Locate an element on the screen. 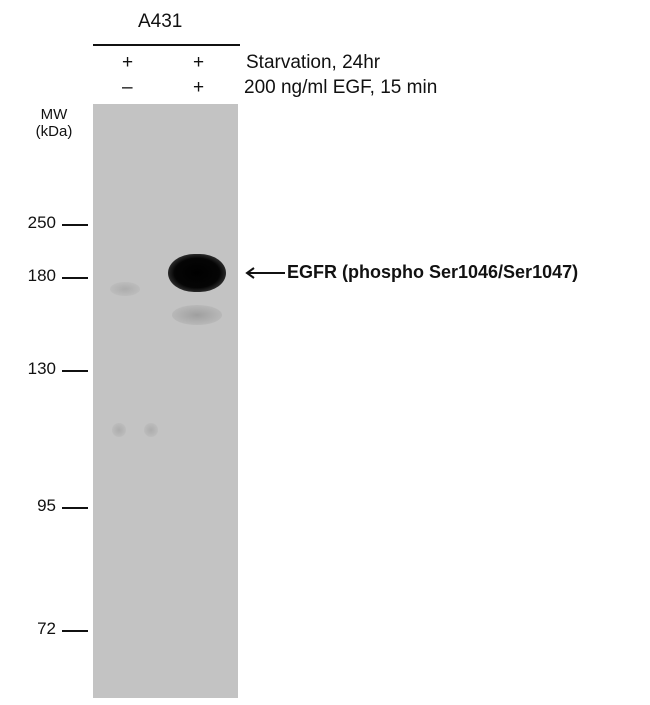 This screenshot has width=650, height=705. sample-bracket-line is located at coordinates (166, 45).